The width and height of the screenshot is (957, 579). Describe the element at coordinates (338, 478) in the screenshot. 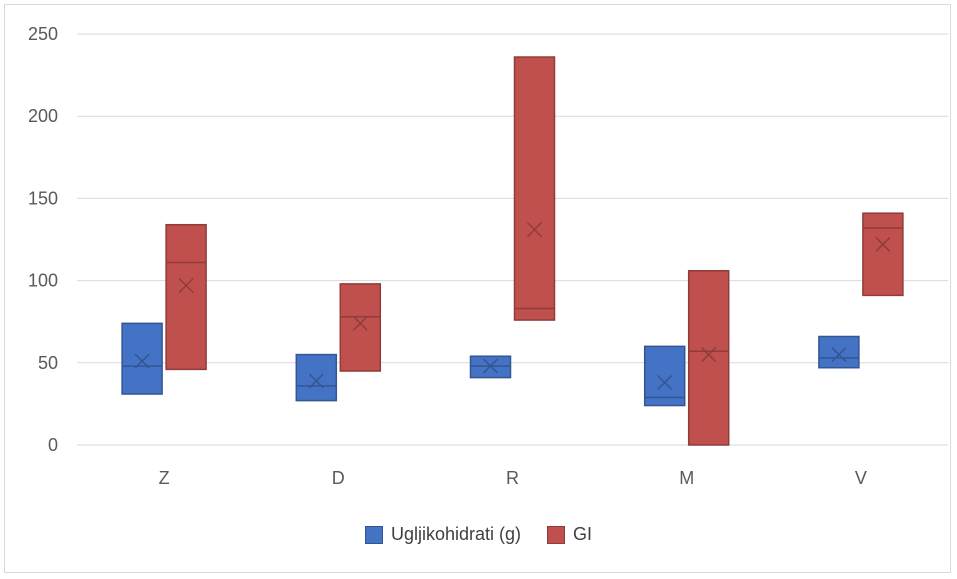

I see `x-tick-label: D` at that location.